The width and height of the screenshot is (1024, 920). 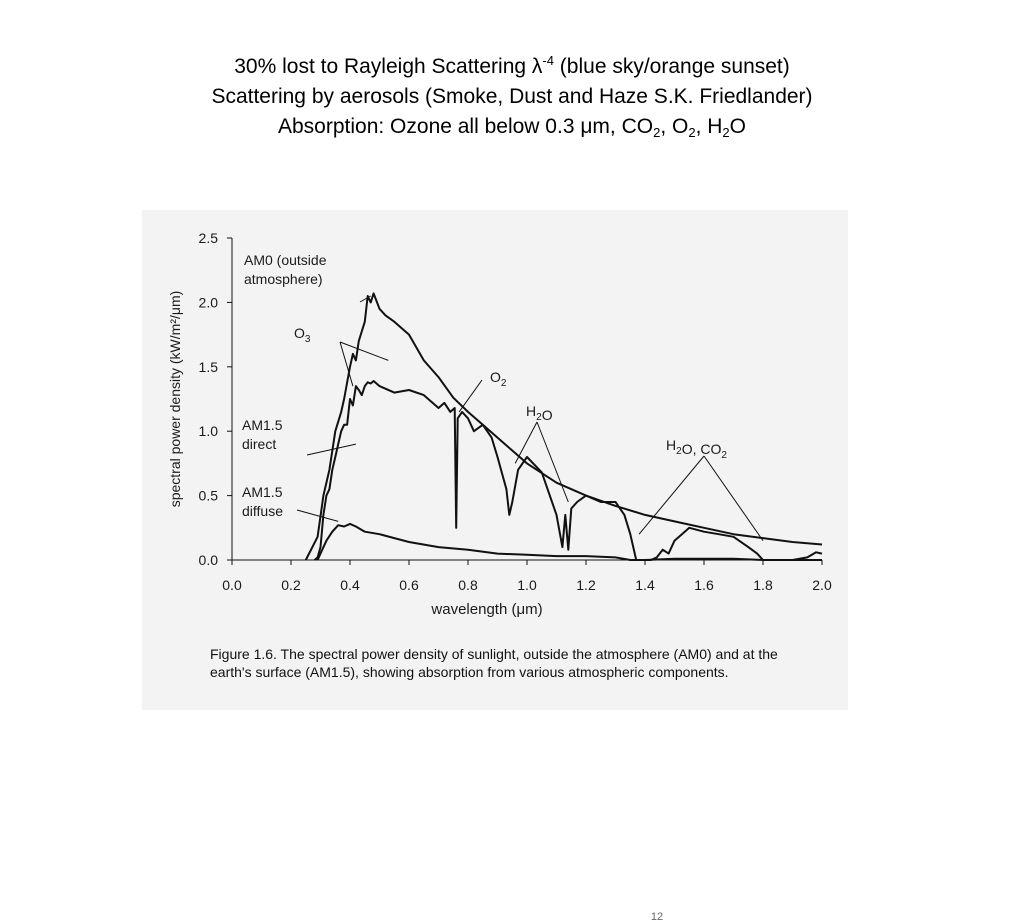 What do you see at coordinates (763, 585) in the screenshot?
I see `x-tick-label: 1.8` at bounding box center [763, 585].